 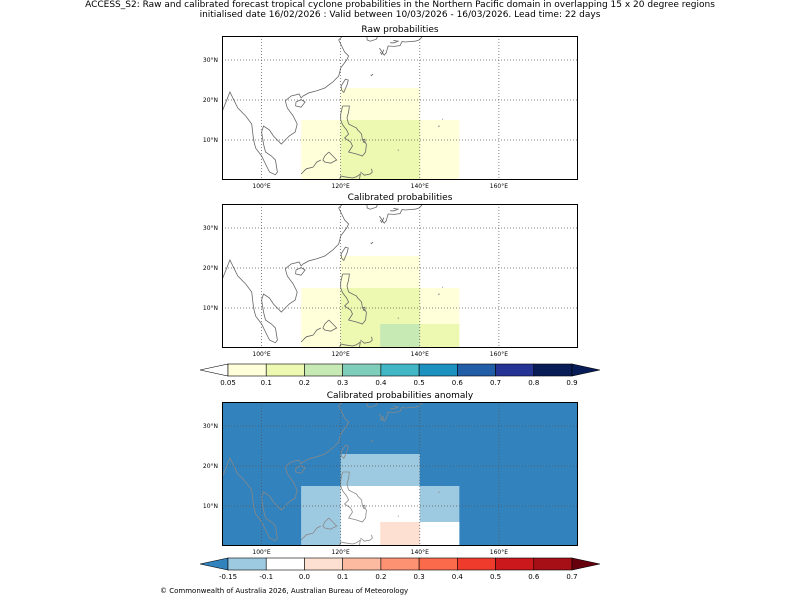 I want to click on colorbar-tick-label: 0.05, so click(x=228, y=383).